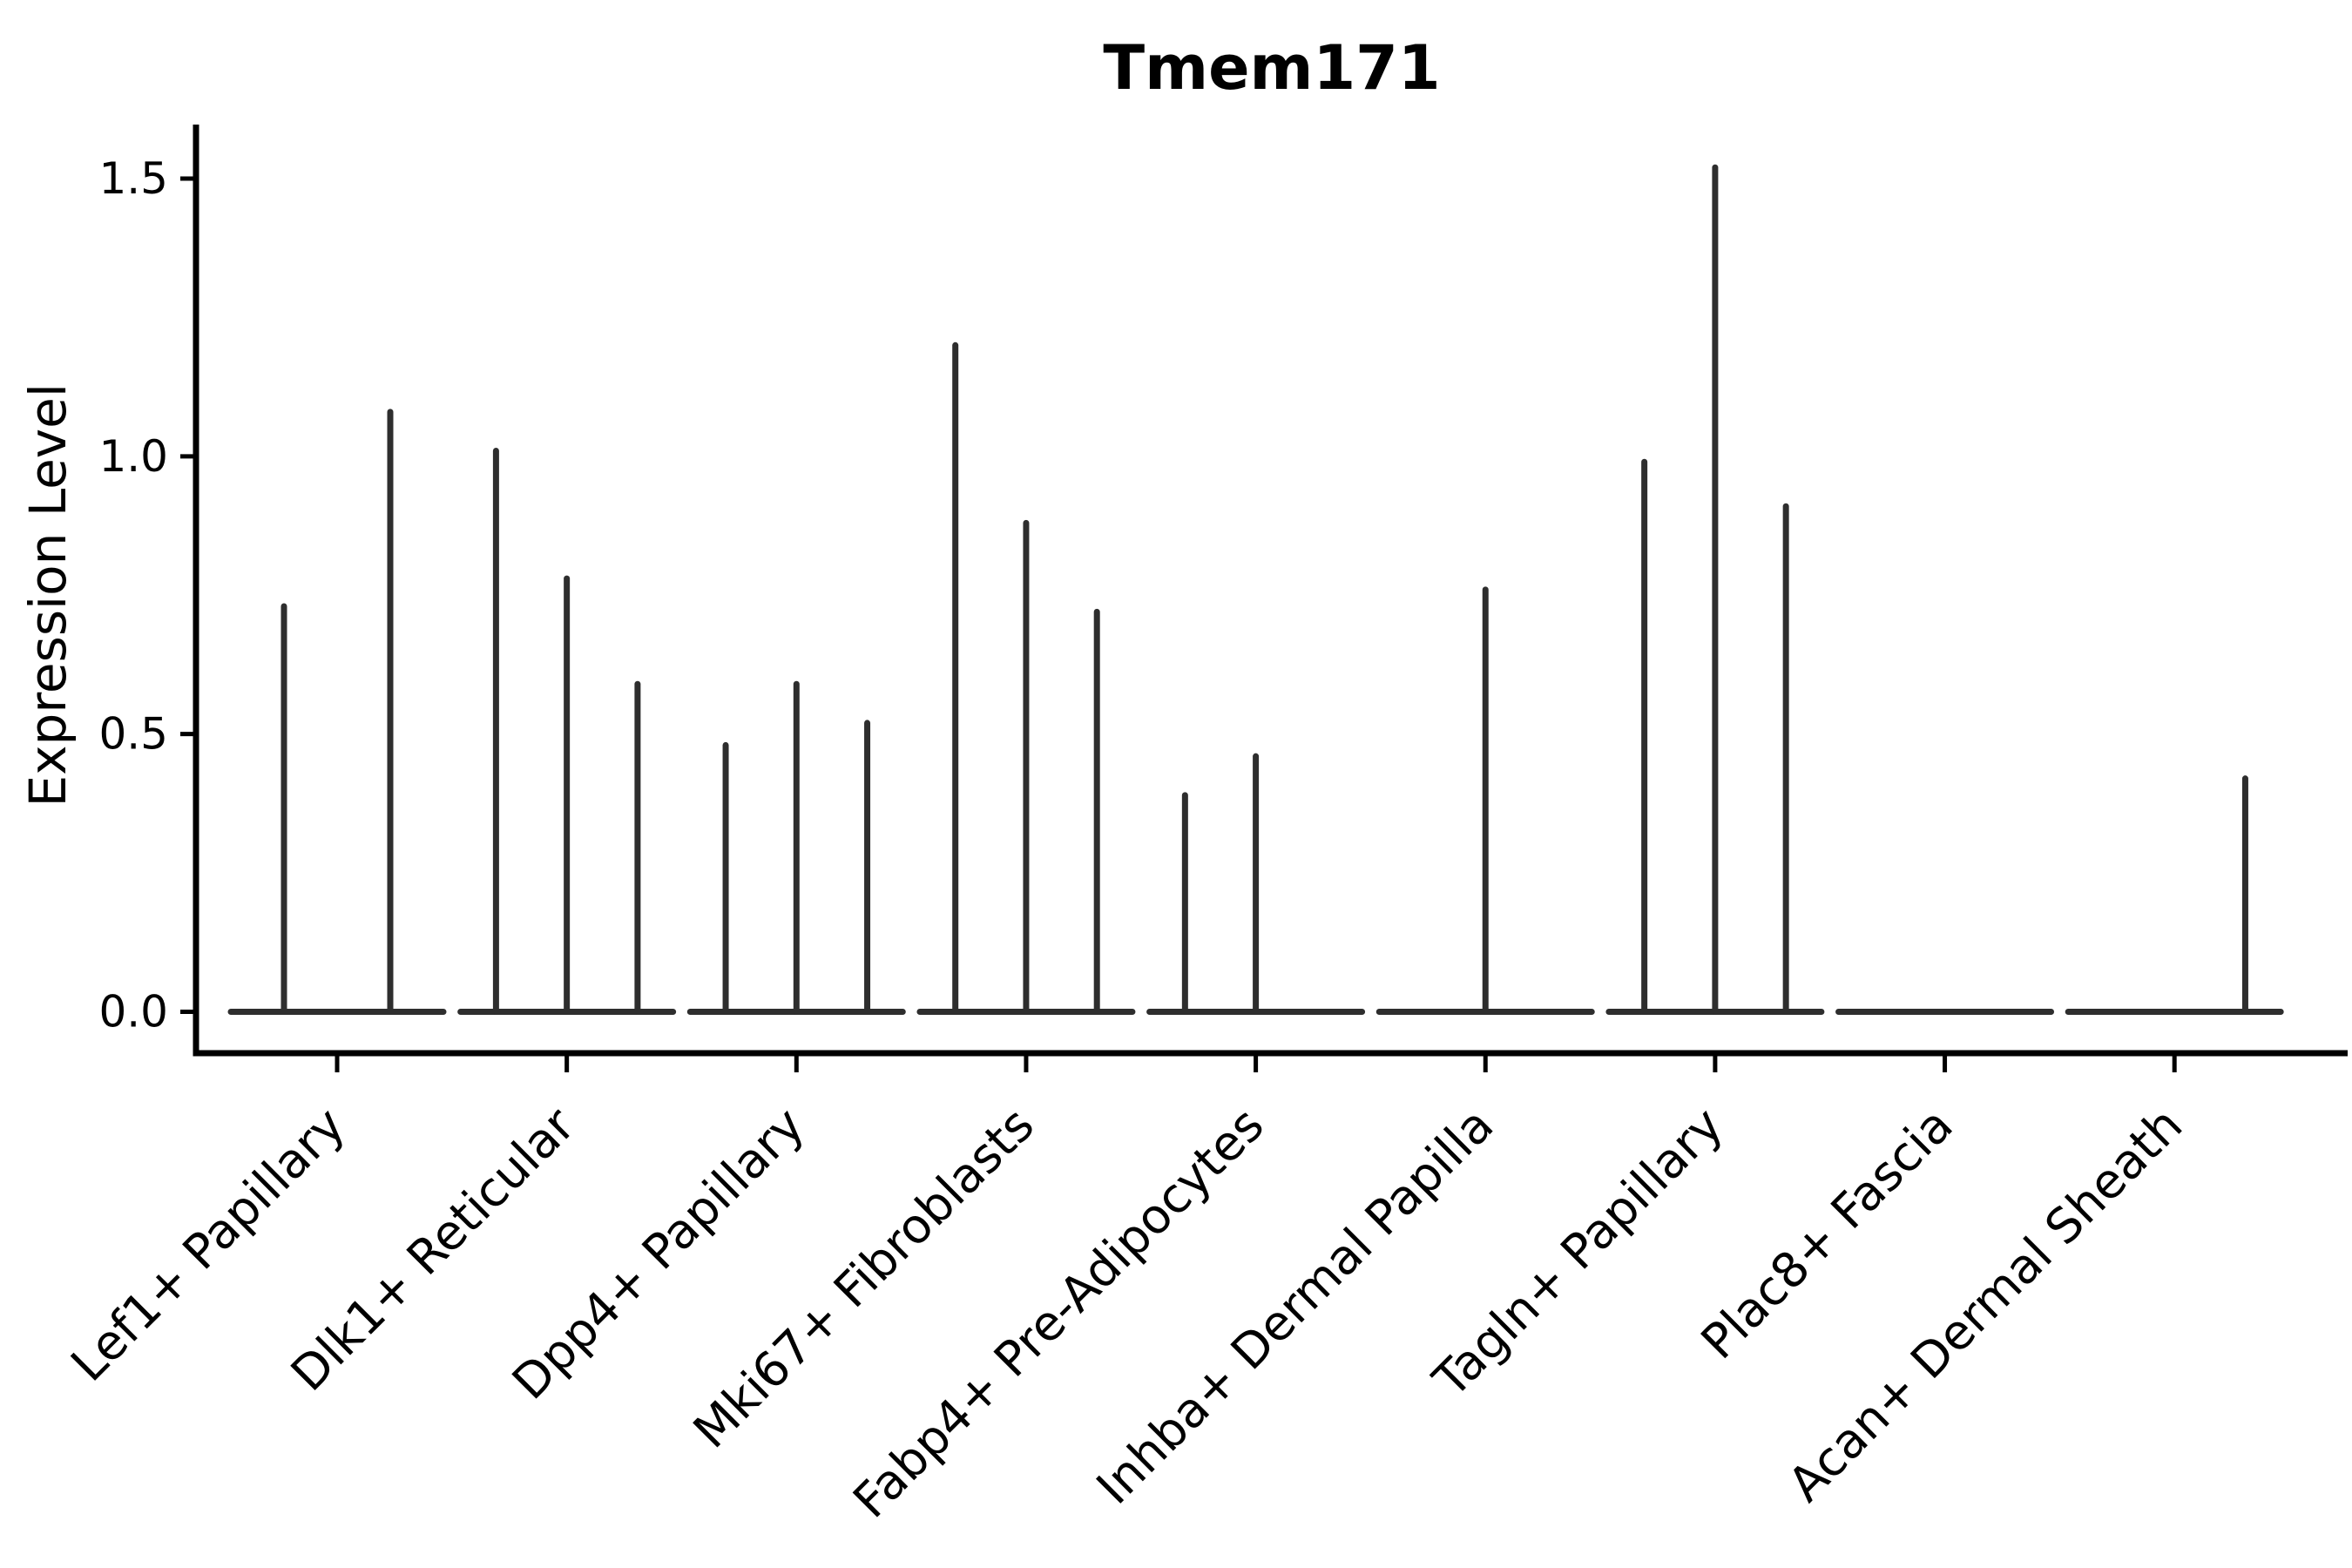  What do you see at coordinates (1271, 68) in the screenshot?
I see `chart-title: Tmem171` at bounding box center [1271, 68].